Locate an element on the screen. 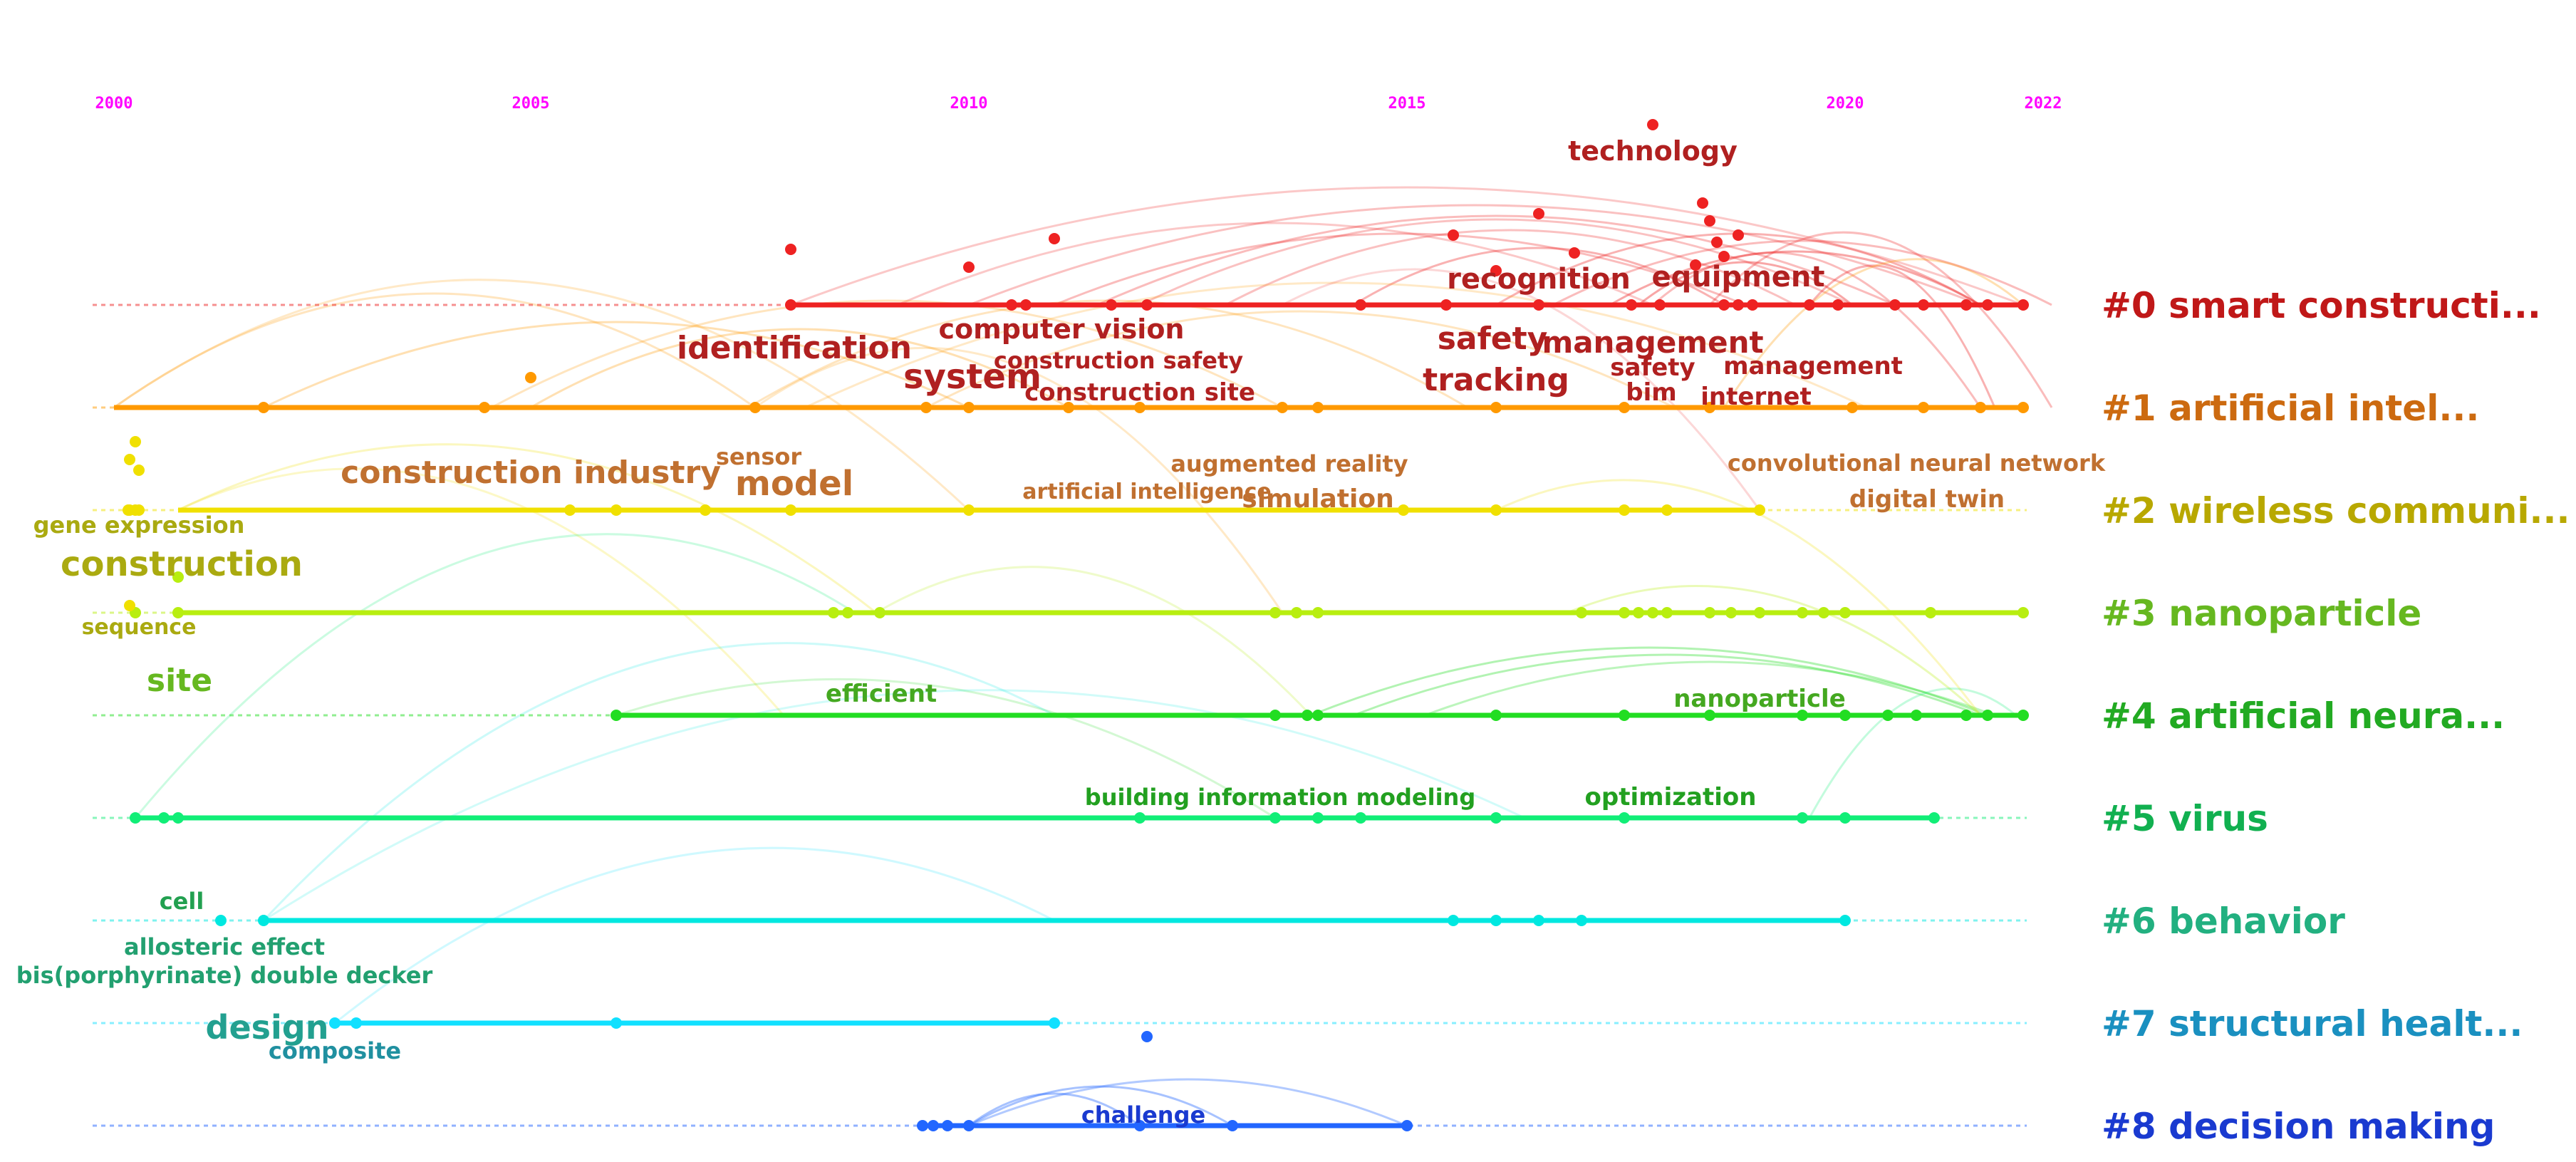 This screenshot has height=1162, width=2576. keyword-label: computer vision is located at coordinates (1062, 329).